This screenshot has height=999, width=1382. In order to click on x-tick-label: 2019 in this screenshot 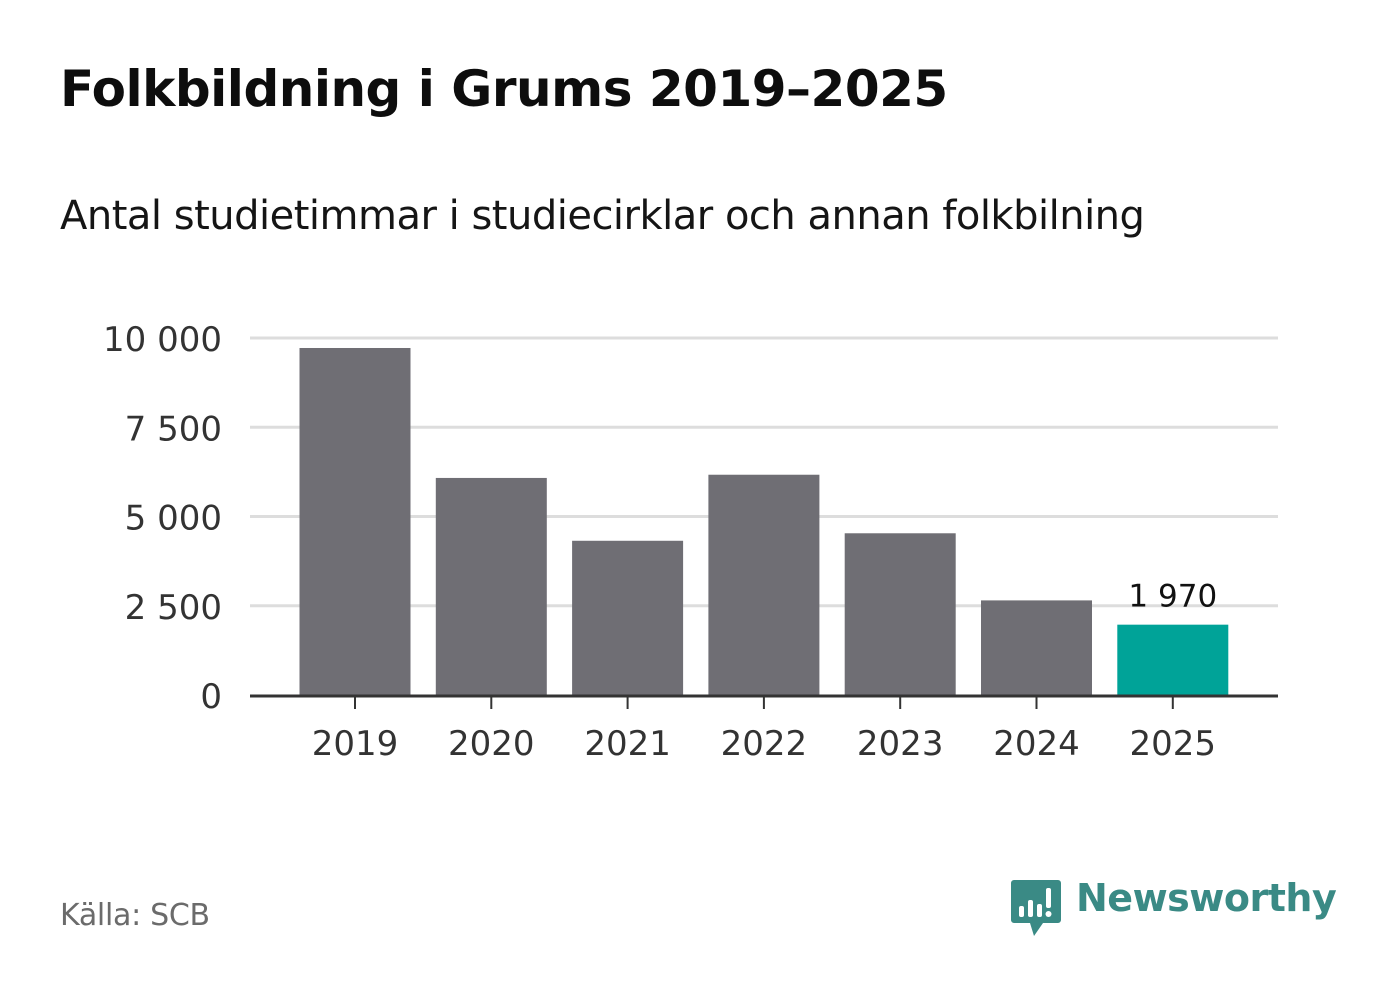, I will do `click(355, 744)`.